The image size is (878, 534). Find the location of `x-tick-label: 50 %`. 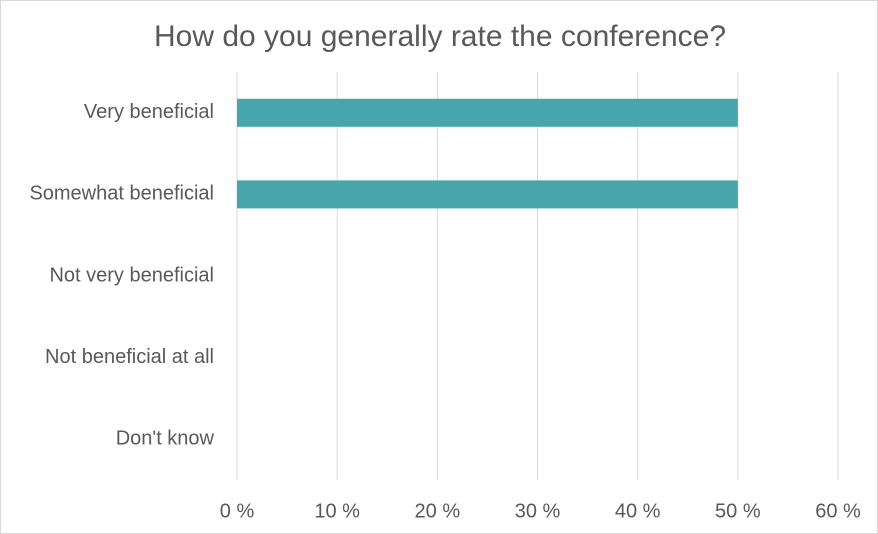

x-tick-label: 50 % is located at coordinates (738, 511).